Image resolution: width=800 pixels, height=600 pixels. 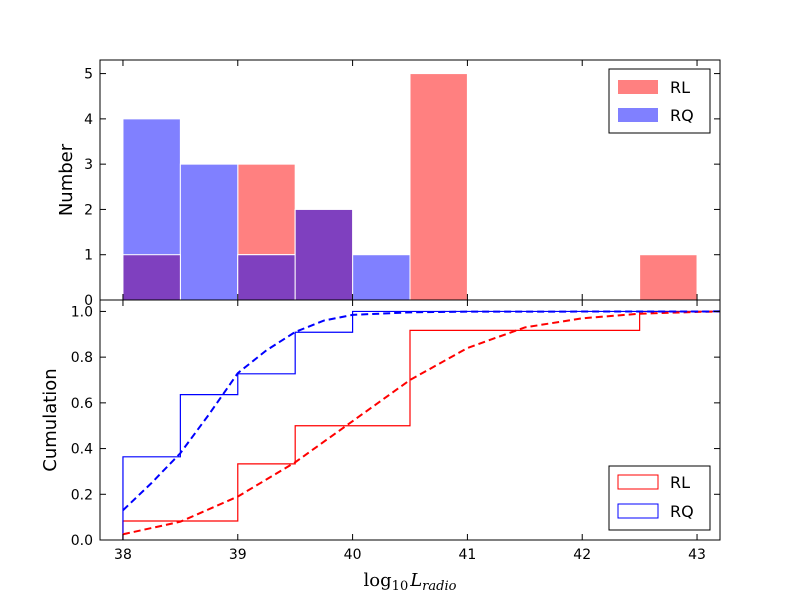 What do you see at coordinates (682, 115) in the screenshot?
I see `histogram-legend-rq-label: RQ` at bounding box center [682, 115].